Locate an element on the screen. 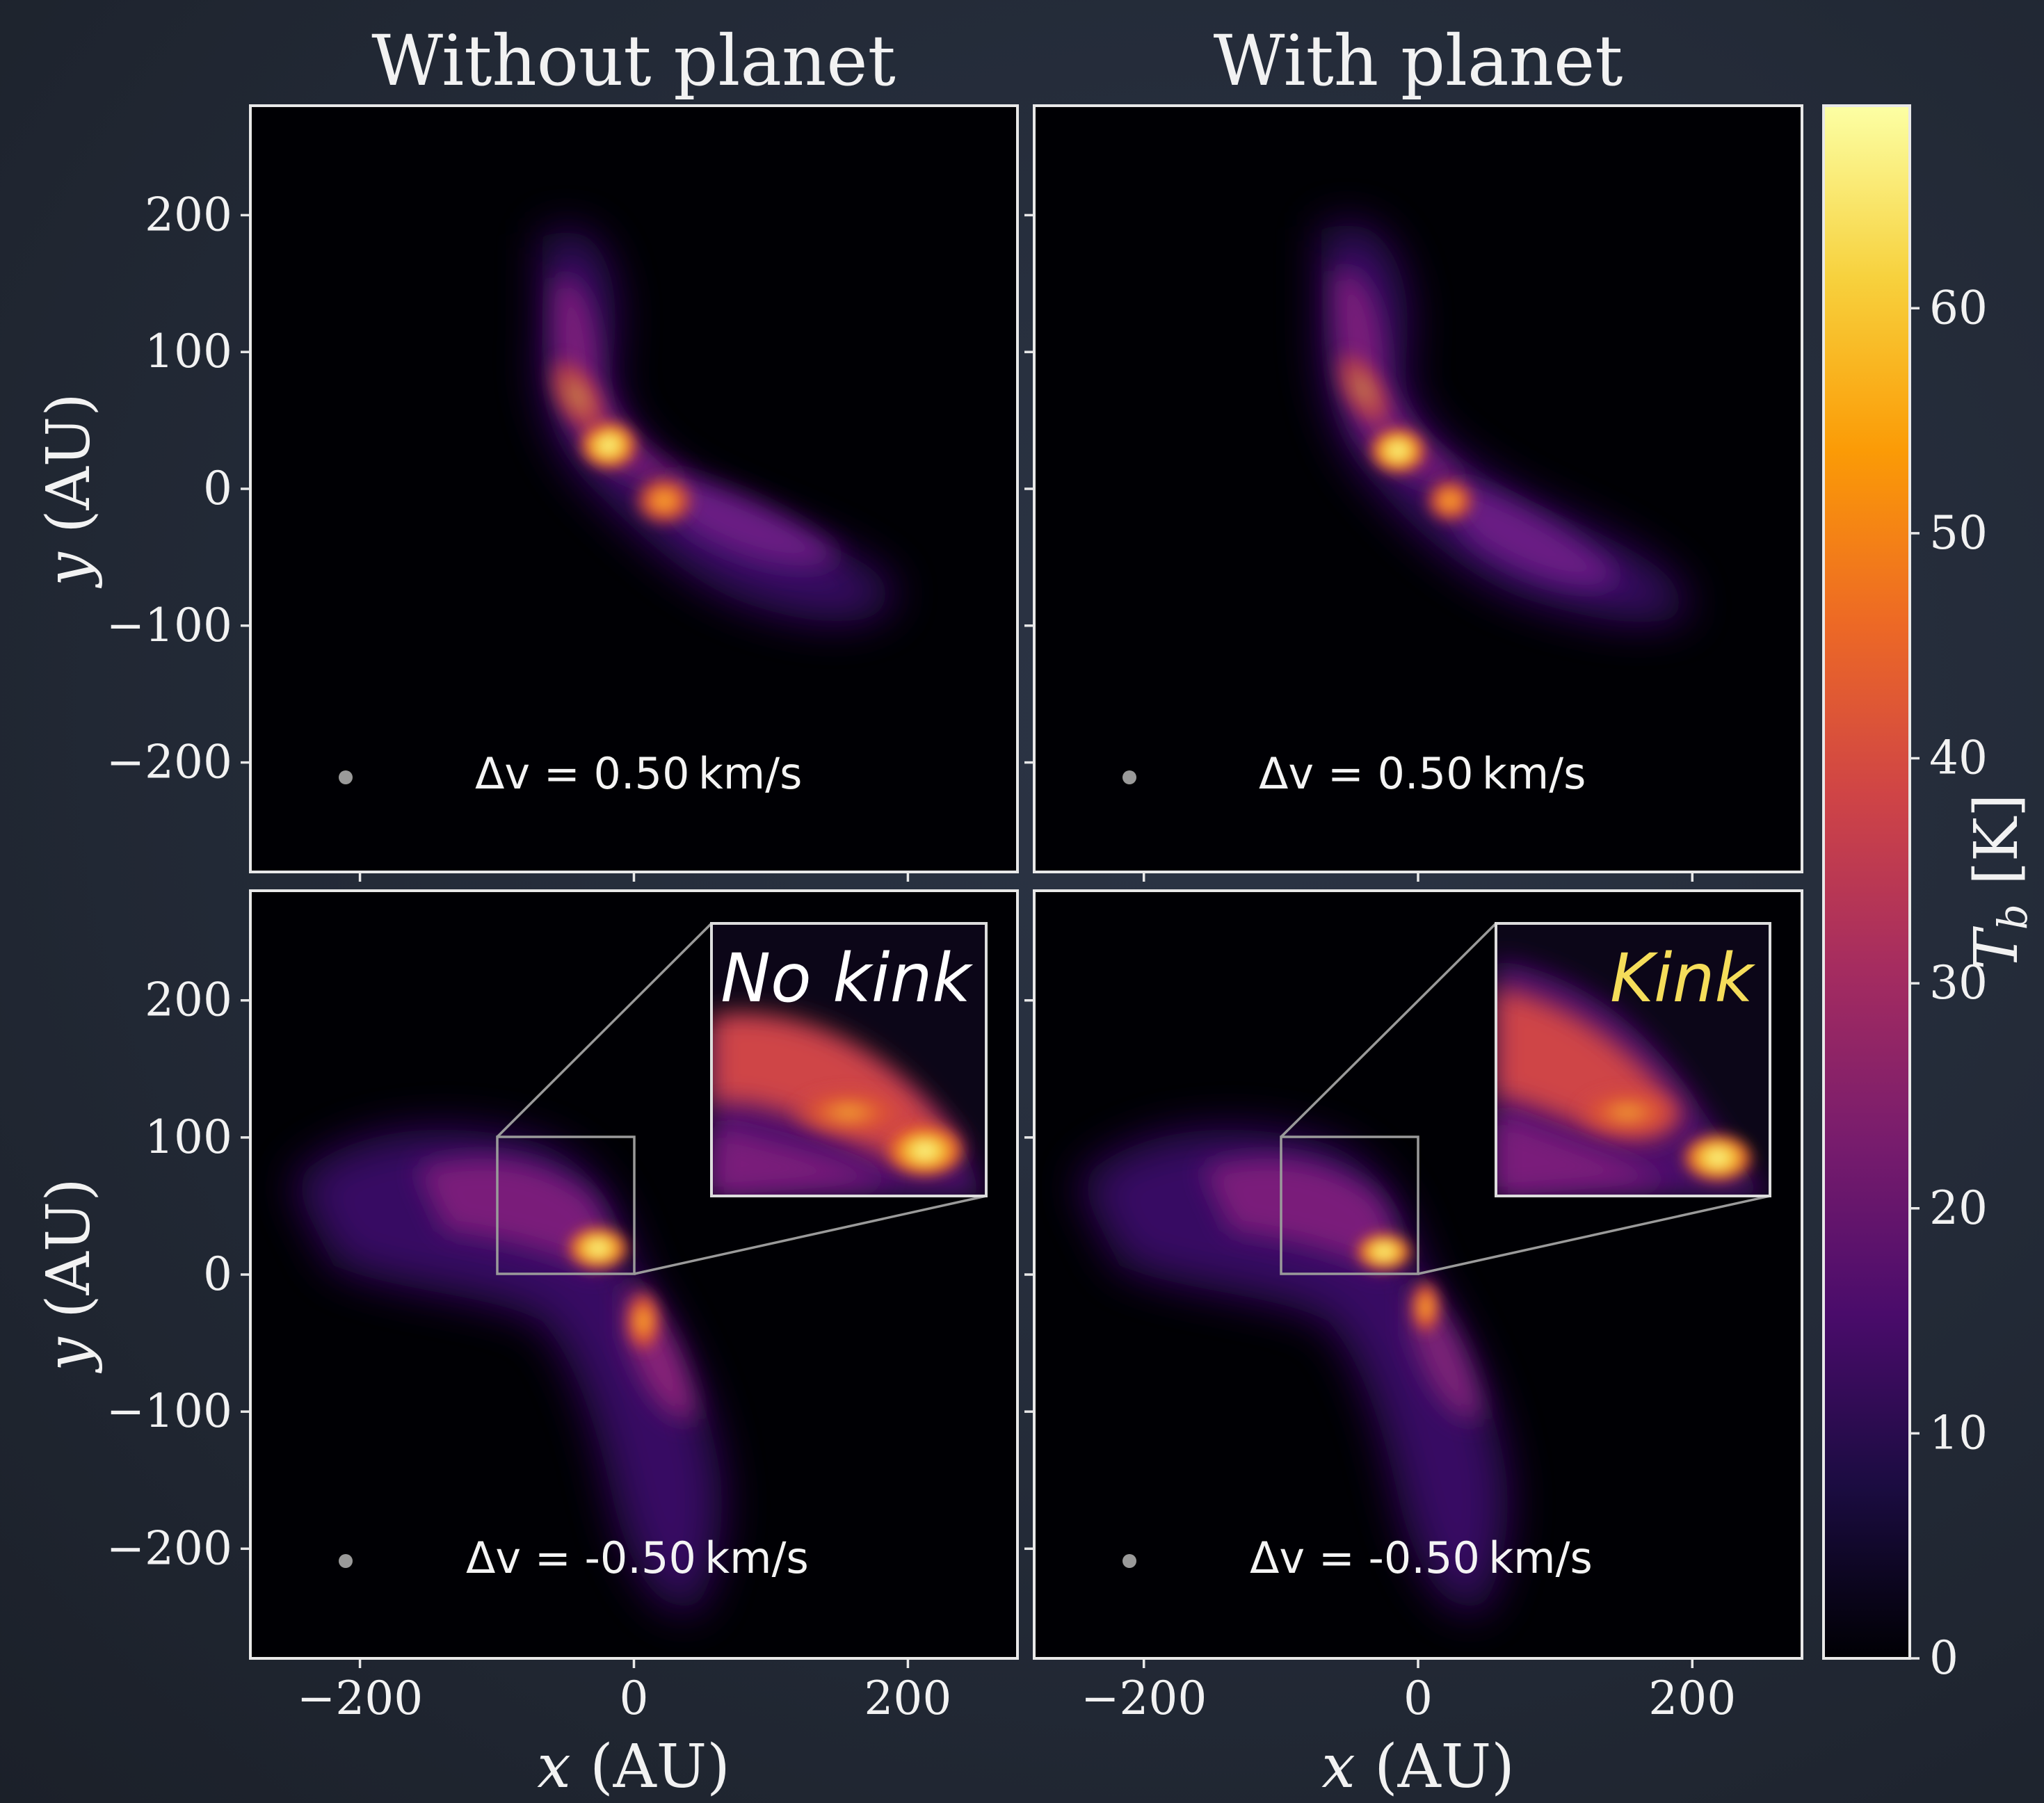 Image resolution: width=2044 pixels, height=1803 pixels. inset-zoom-kink: Kink is located at coordinates (1633, 1059).